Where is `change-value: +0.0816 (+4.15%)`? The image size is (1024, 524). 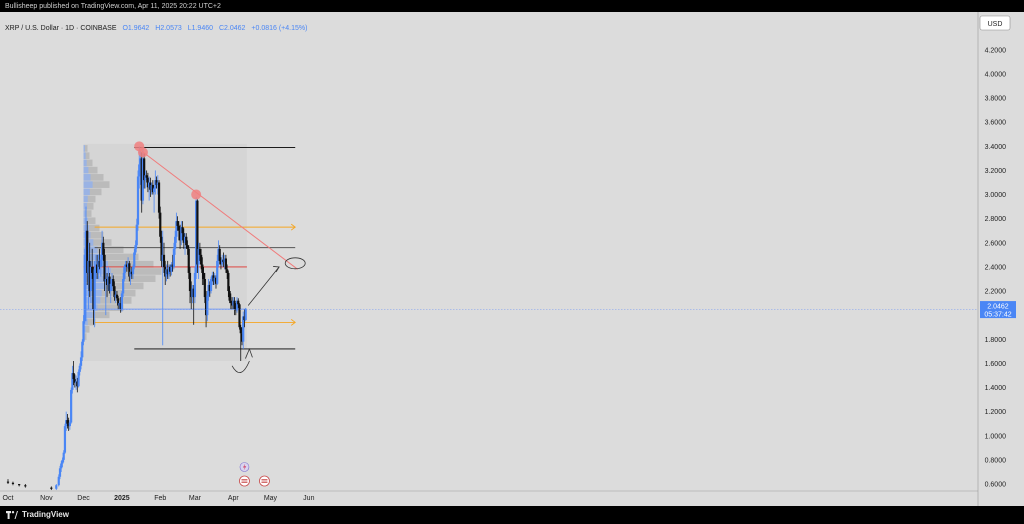 change-value: +0.0816 (+4.15%) is located at coordinates (279, 28).